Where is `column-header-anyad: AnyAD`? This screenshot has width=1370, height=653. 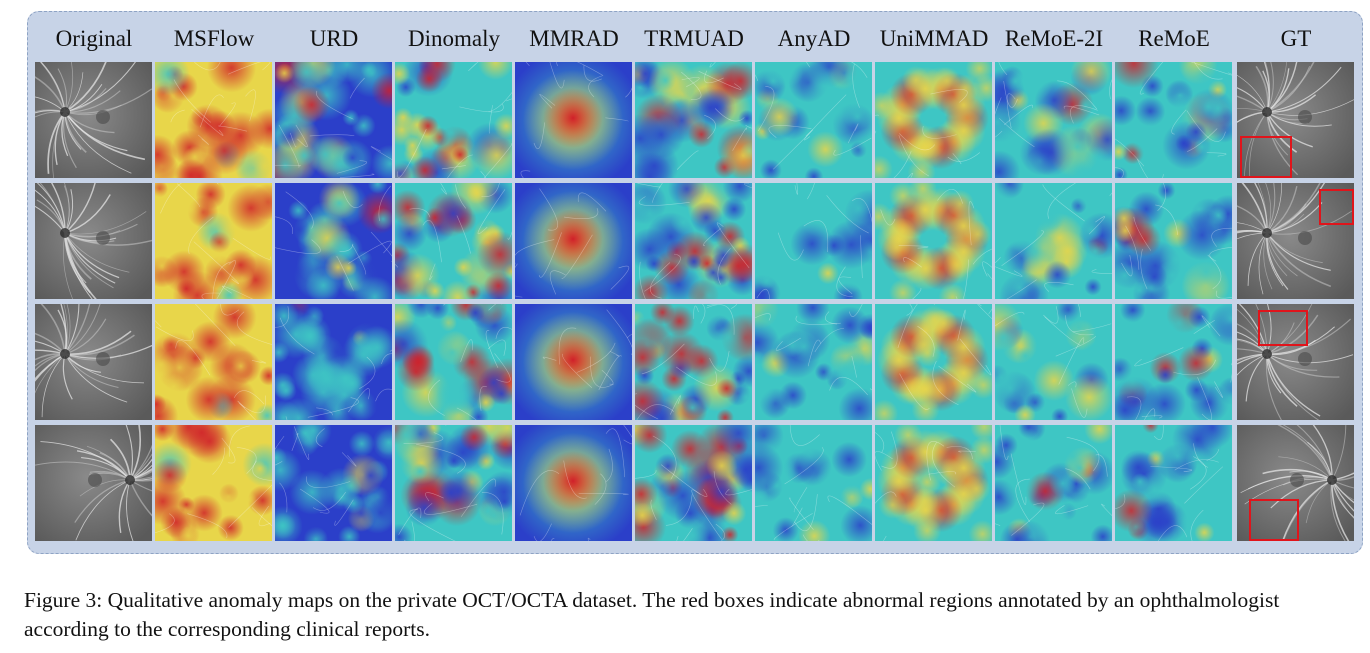 column-header-anyad: AnyAD is located at coordinates (814, 38).